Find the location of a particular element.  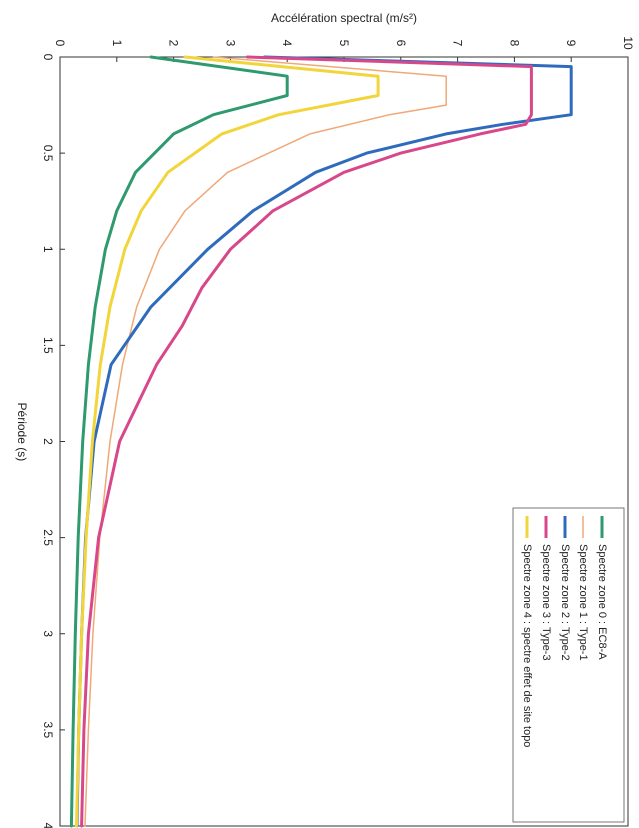

legend-label-2: Spectre zone 2 : Type-2 is located at coordinates (565, 602).